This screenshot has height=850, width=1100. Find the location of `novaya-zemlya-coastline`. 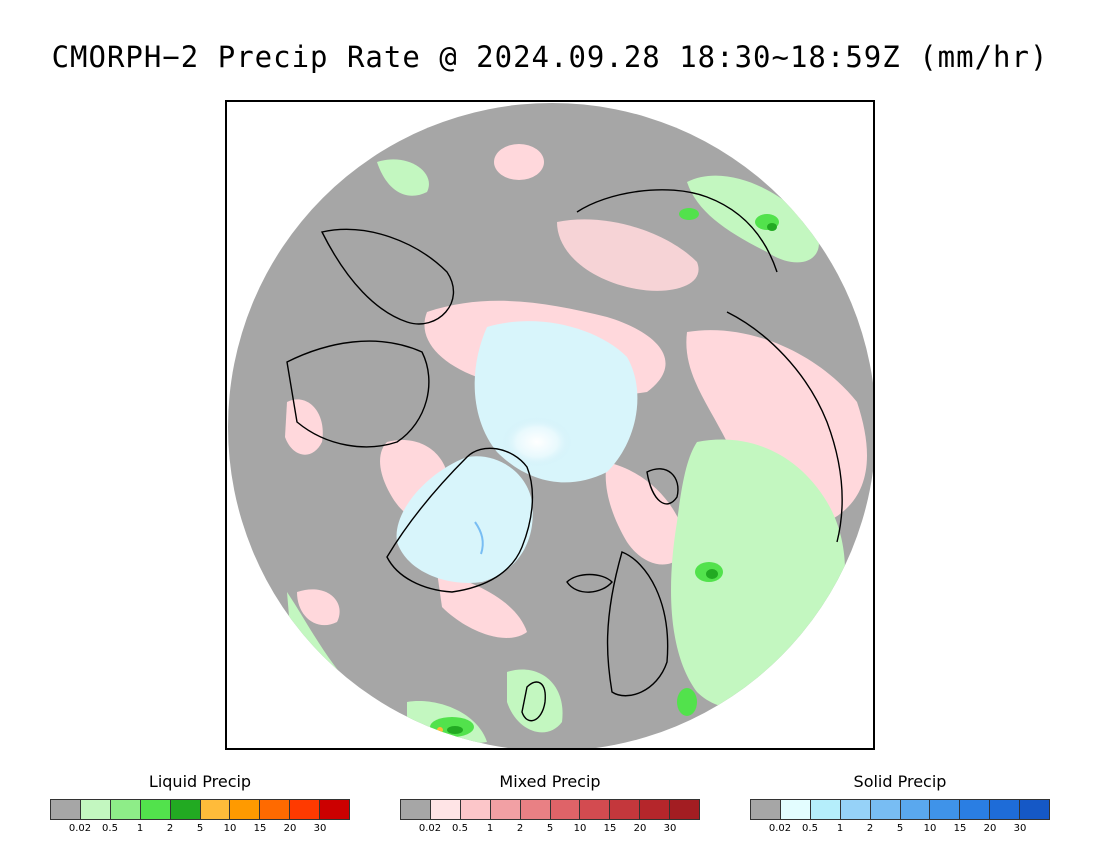

novaya-zemlya-coastline is located at coordinates (662, 486).